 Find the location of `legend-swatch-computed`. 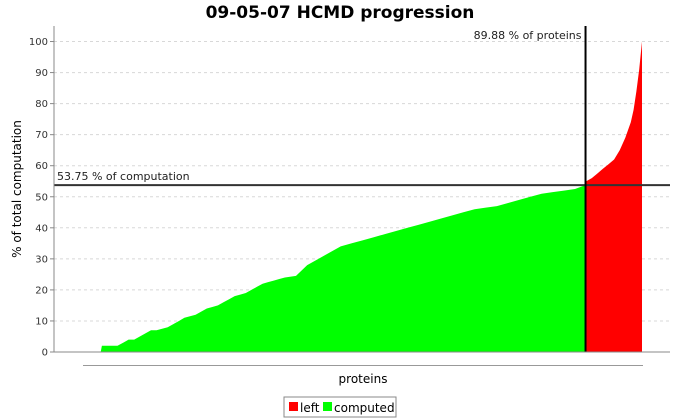

legend-swatch-computed is located at coordinates (327, 406).